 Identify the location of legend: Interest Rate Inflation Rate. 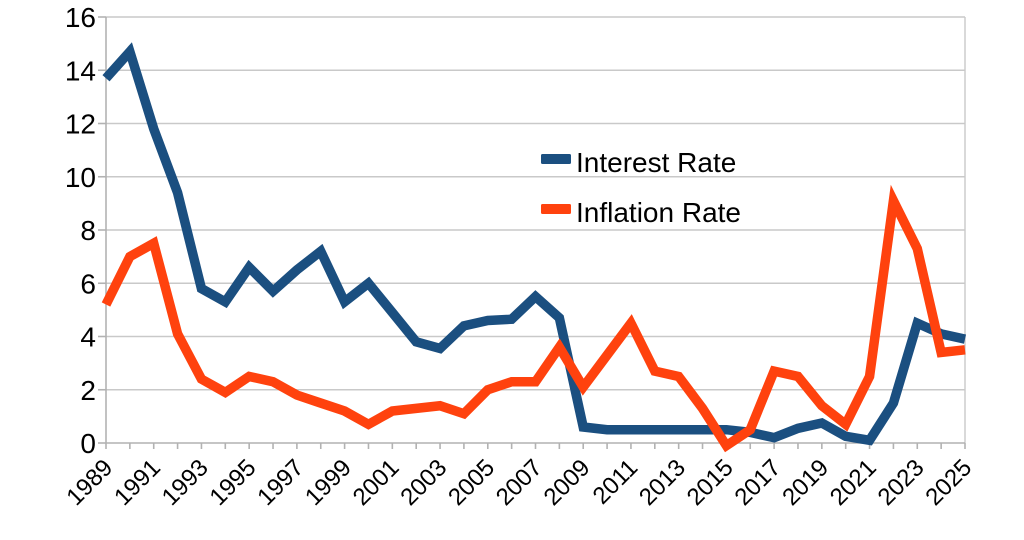
(641, 187).